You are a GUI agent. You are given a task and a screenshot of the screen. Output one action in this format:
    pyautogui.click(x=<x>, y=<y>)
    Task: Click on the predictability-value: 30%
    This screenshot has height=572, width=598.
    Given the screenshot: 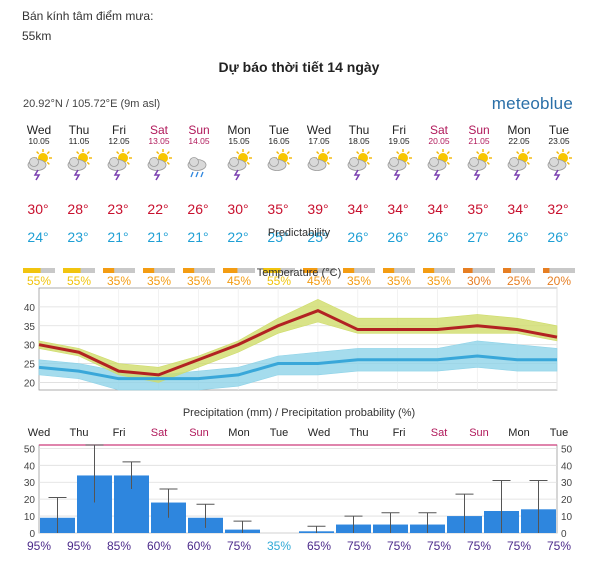 What is the action you would take?
    pyautogui.click(x=479, y=281)
    